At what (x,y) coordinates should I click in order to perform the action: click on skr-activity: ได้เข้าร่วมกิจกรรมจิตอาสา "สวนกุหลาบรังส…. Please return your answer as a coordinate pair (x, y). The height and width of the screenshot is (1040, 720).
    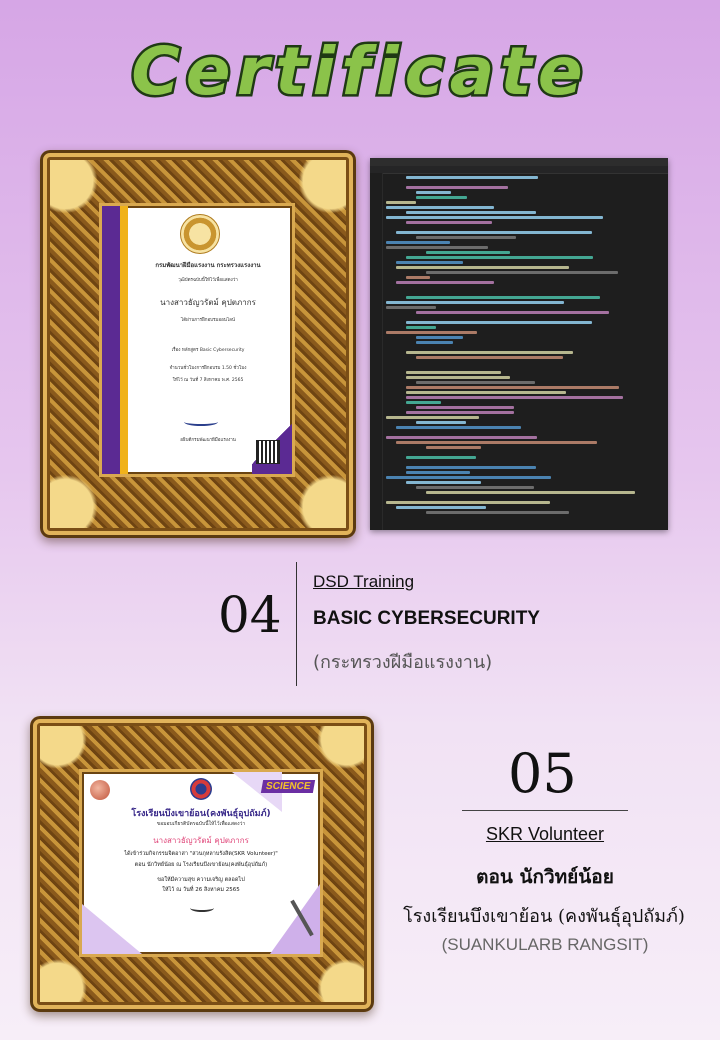
    Looking at the image, I should click on (201, 854).